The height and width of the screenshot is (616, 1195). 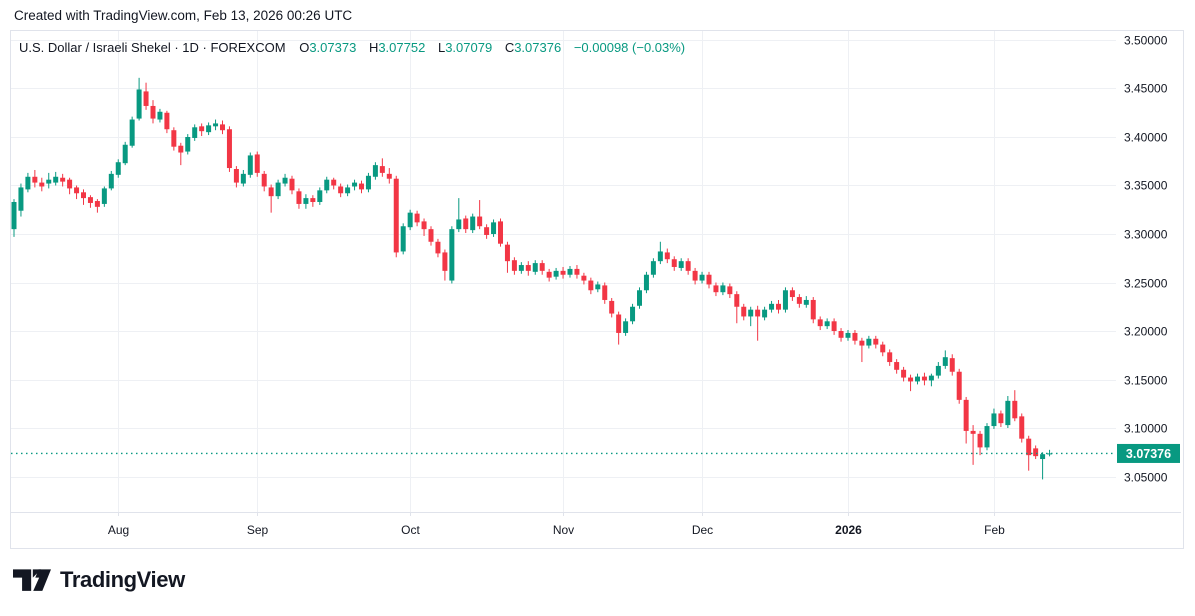 What do you see at coordinates (1146, 429) in the screenshot?
I see `y-axis-label: 3.10000` at bounding box center [1146, 429].